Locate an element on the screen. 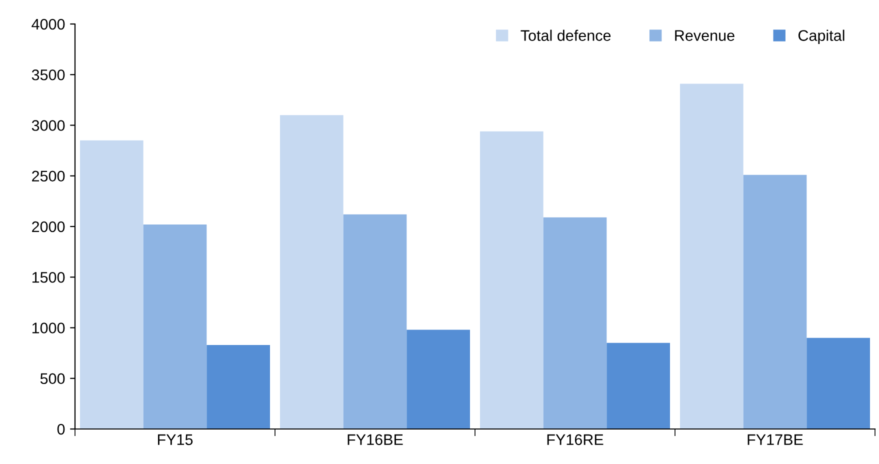  y-tick-label: 0 is located at coordinates (61, 429).